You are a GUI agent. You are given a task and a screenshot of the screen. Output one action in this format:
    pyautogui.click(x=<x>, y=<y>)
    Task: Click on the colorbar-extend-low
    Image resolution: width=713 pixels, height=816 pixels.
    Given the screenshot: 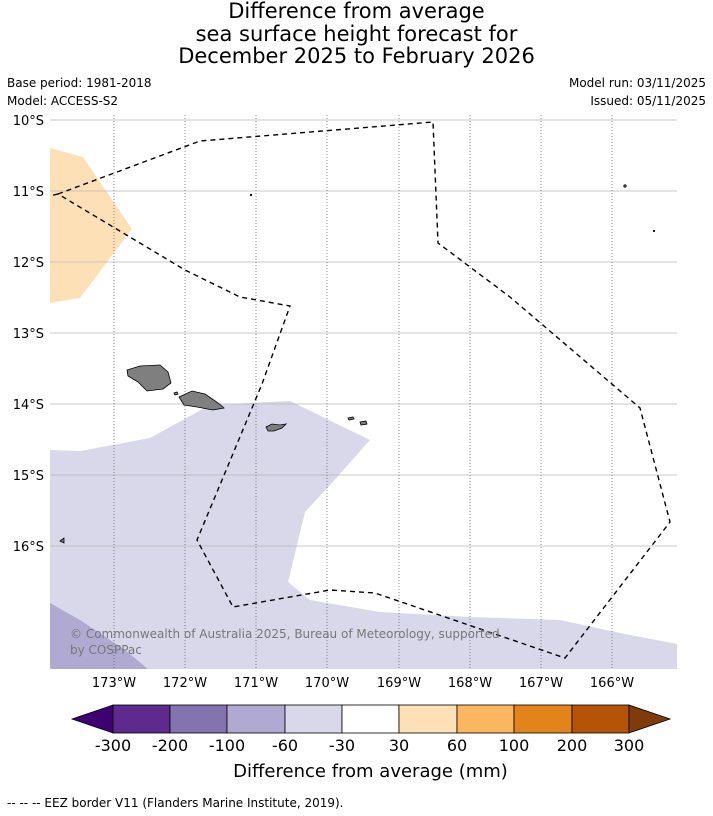 What is the action you would take?
    pyautogui.click(x=92, y=719)
    